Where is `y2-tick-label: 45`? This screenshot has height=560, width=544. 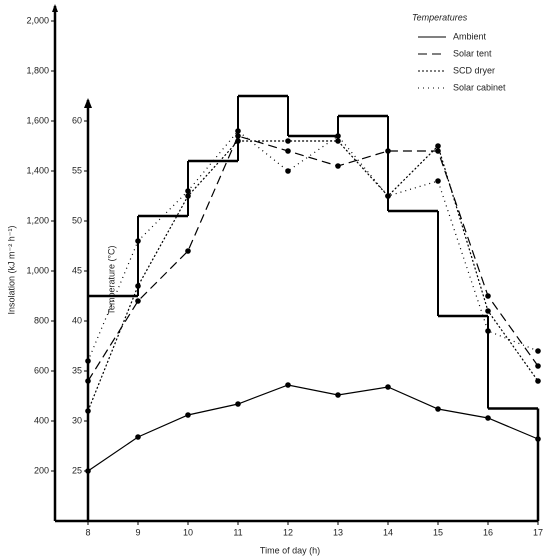 y2-tick-label: 45 is located at coordinates (77, 270).